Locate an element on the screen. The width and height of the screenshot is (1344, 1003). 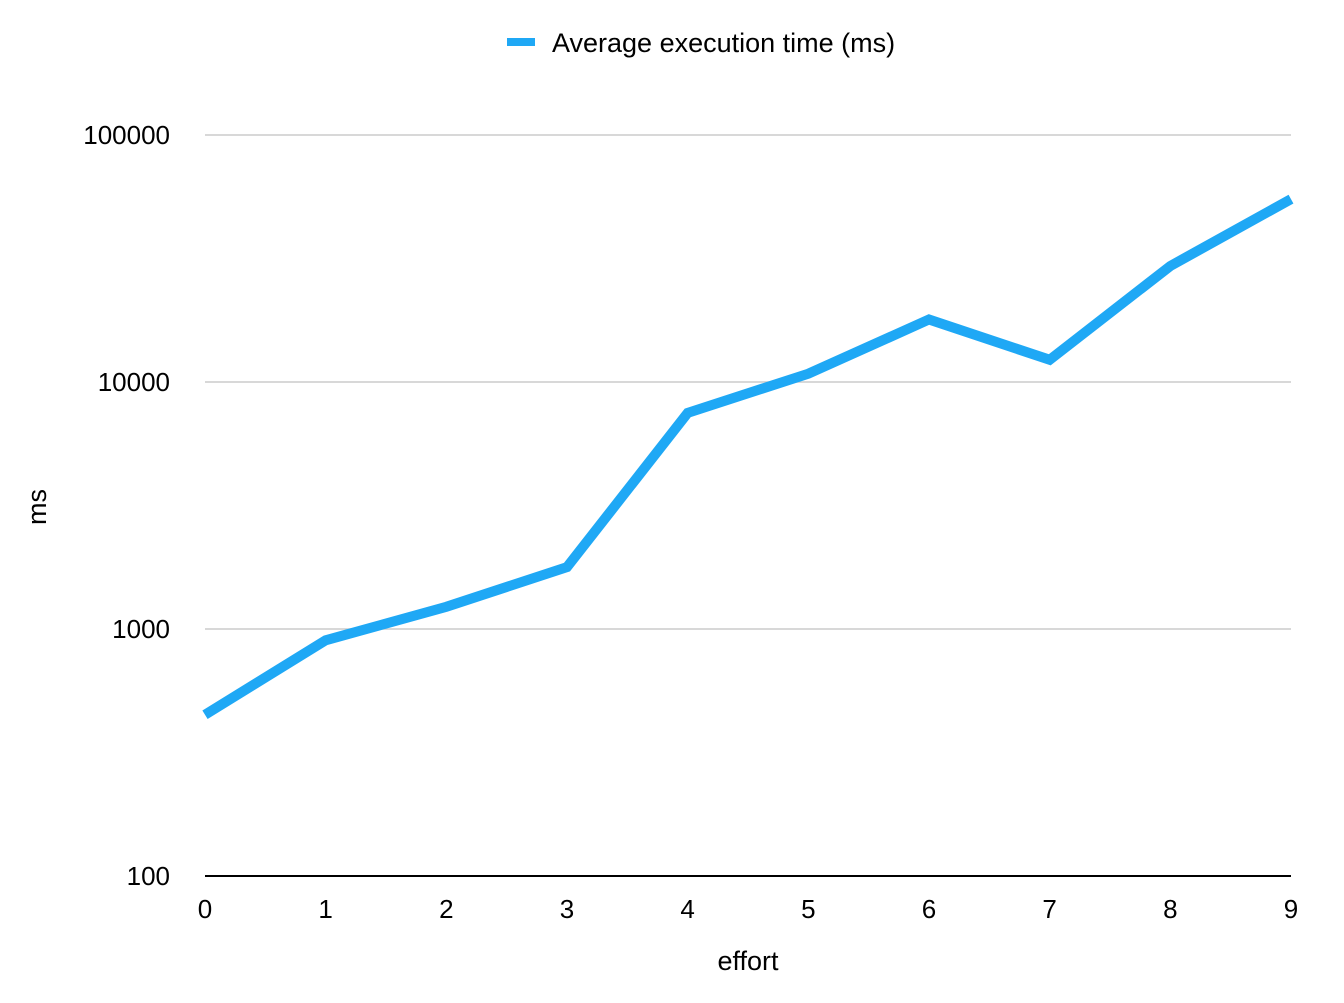
x-tick-label: 9 is located at coordinates (1291, 909).